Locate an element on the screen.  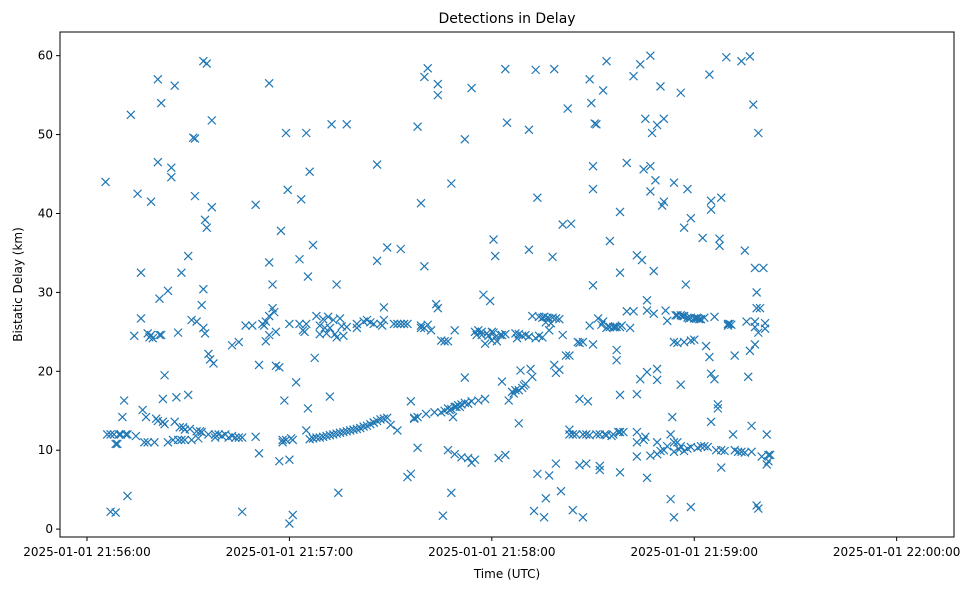
x-tick-label: 2025-01-01 22:00:00 is located at coordinates (896, 552).